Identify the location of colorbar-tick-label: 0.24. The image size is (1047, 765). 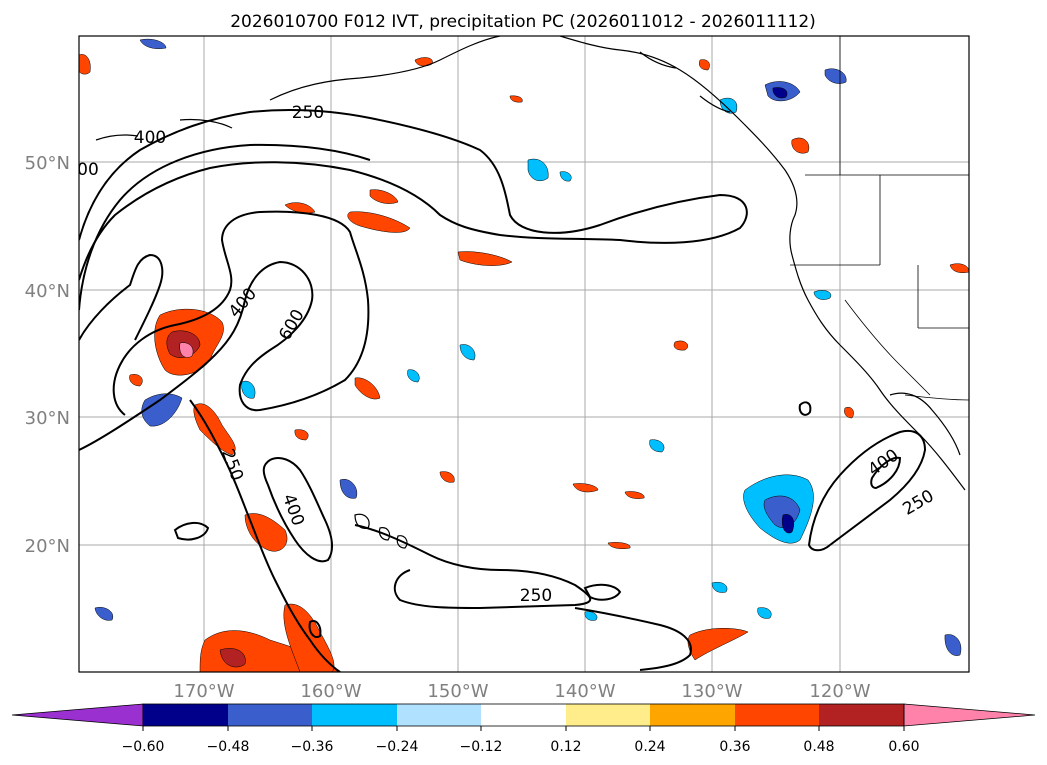
(649, 747).